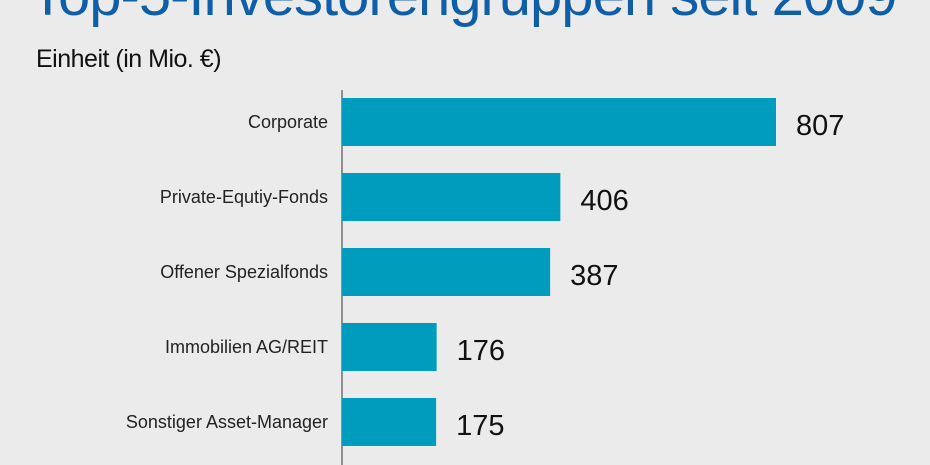 This screenshot has height=465, width=930. Describe the element at coordinates (288, 122) in the screenshot. I see `category-label: Corporate` at that location.